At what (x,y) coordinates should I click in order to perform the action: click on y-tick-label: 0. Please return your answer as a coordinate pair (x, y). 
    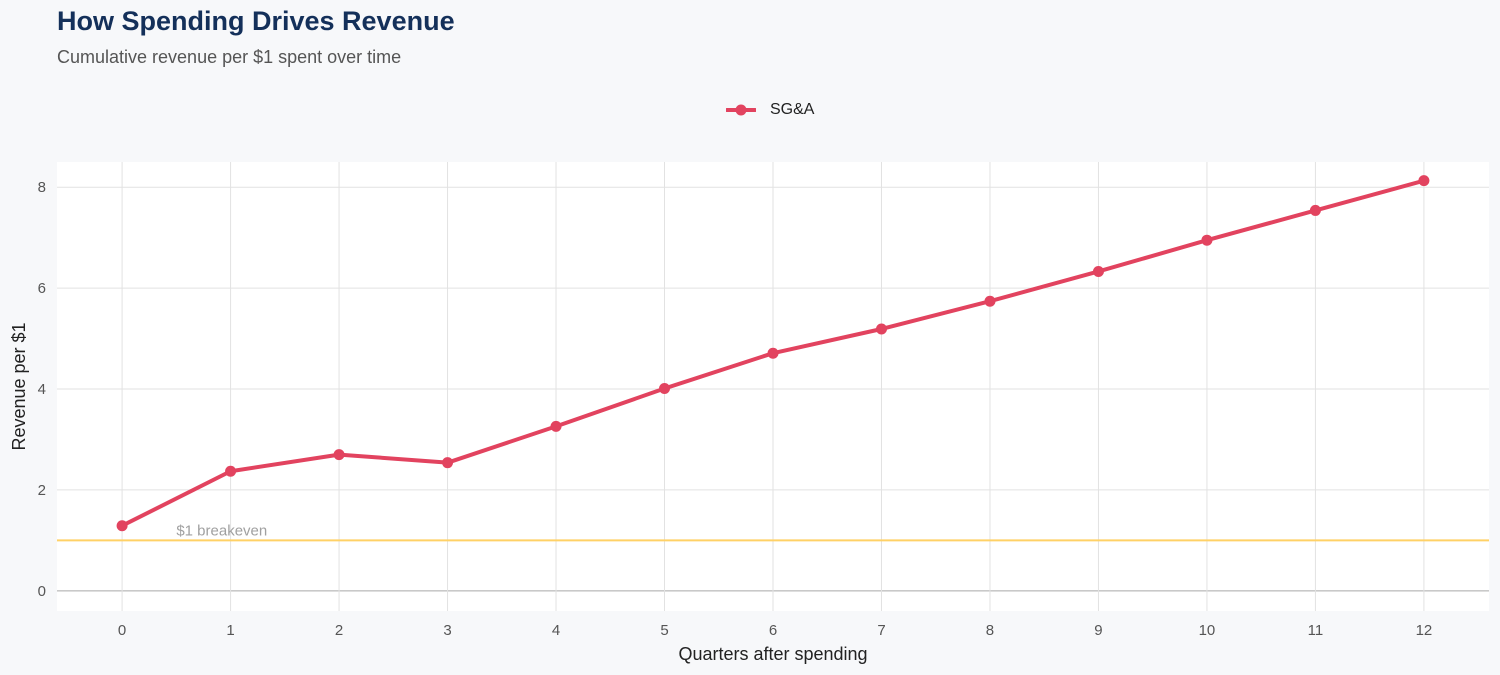
    Looking at the image, I should click on (42, 591).